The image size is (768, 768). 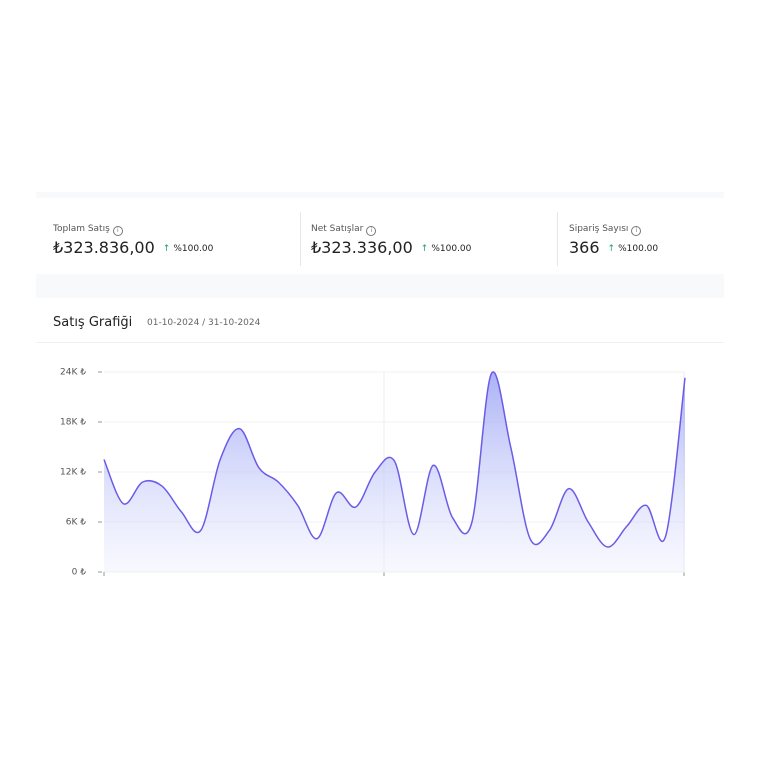 What do you see at coordinates (79, 572) in the screenshot?
I see `y-tick-label: 0 ₺` at bounding box center [79, 572].